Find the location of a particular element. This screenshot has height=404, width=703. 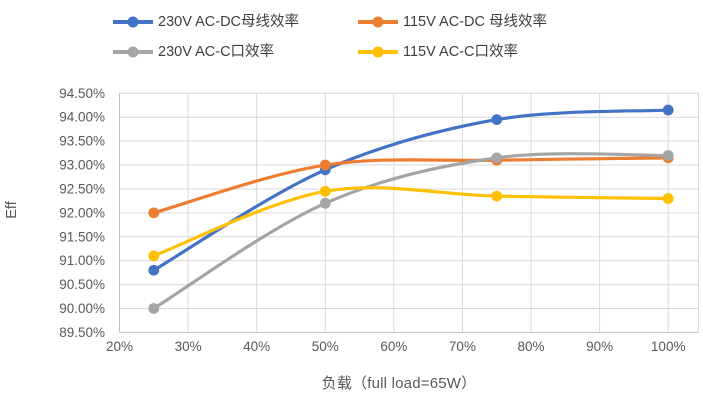

y-tick-label: 92.00% is located at coordinates (82, 212).